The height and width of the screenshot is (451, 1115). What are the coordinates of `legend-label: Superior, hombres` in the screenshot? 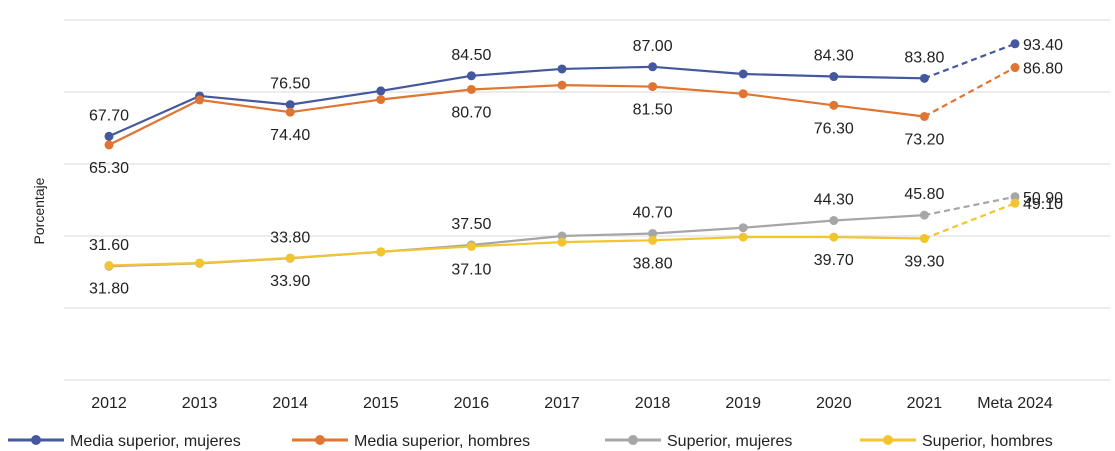 It's located at (987, 441).